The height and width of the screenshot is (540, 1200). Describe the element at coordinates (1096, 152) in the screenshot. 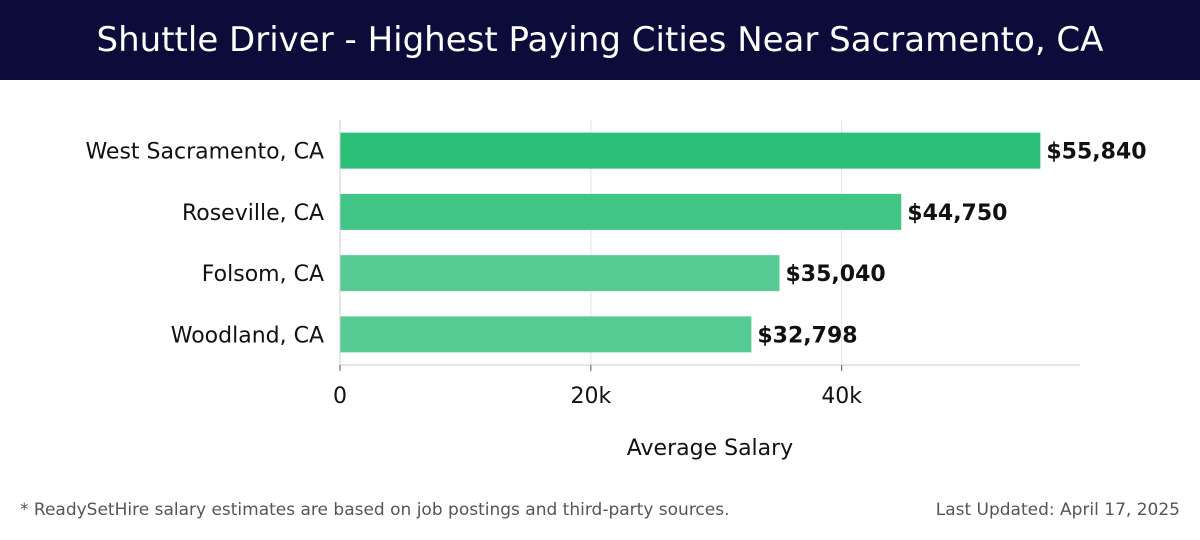

I see `data-label: $55,840` at that location.